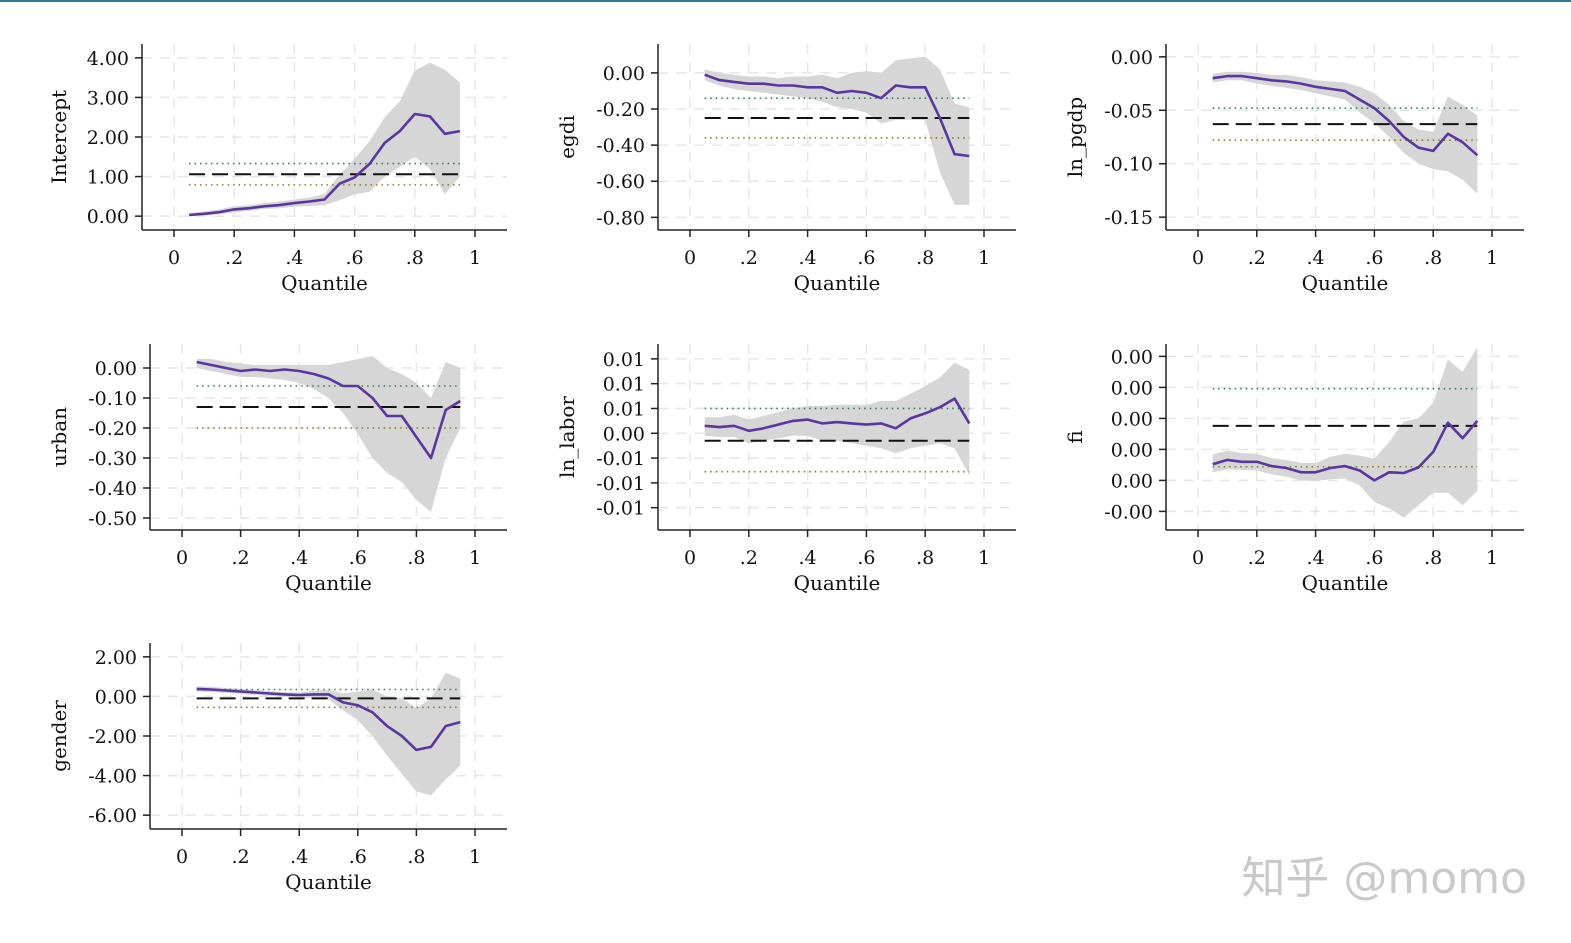 The image size is (1571, 943). What do you see at coordinates (1384, 878) in the screenshot?
I see `watermark: 知乎 @momo` at bounding box center [1384, 878].